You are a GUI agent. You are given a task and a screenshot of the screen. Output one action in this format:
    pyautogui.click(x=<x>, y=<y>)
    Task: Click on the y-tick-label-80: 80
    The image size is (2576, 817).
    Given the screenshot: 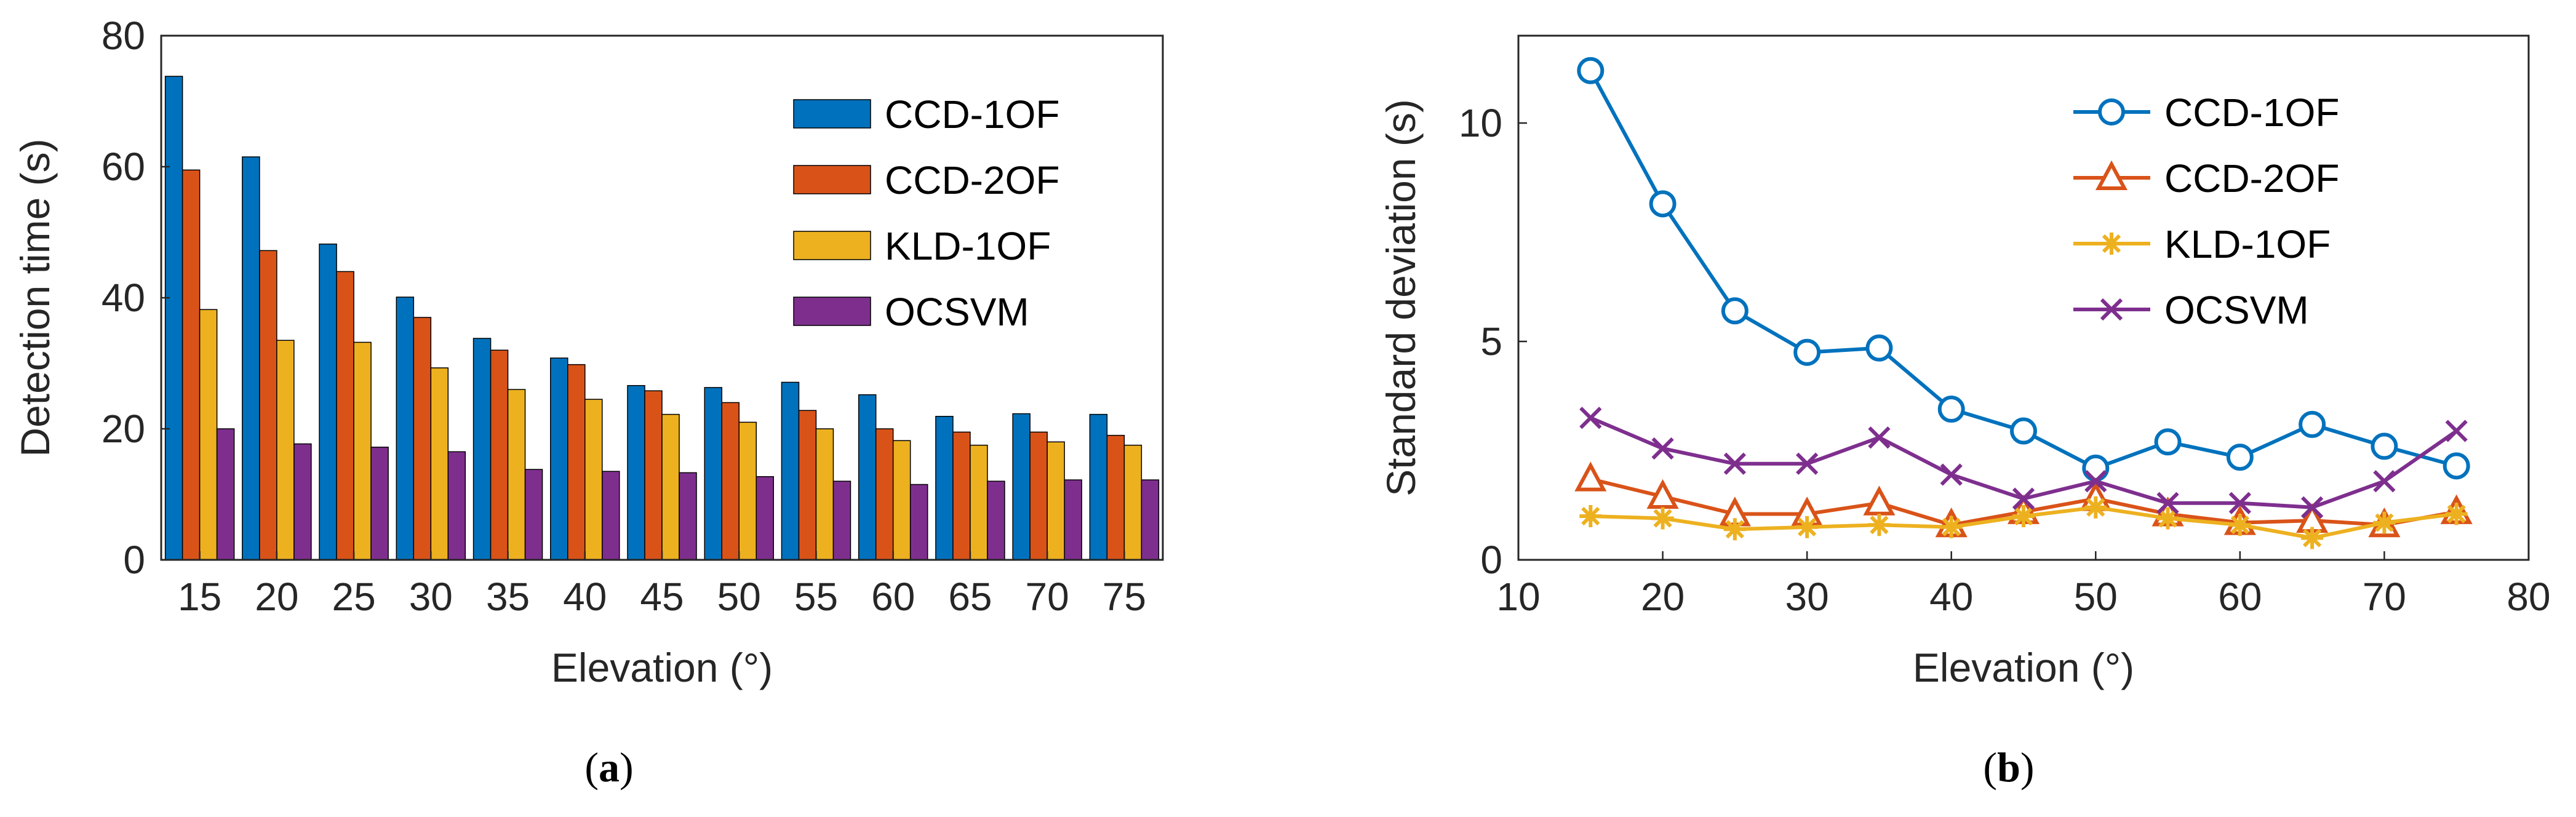 What is the action you would take?
    pyautogui.click(x=124, y=36)
    